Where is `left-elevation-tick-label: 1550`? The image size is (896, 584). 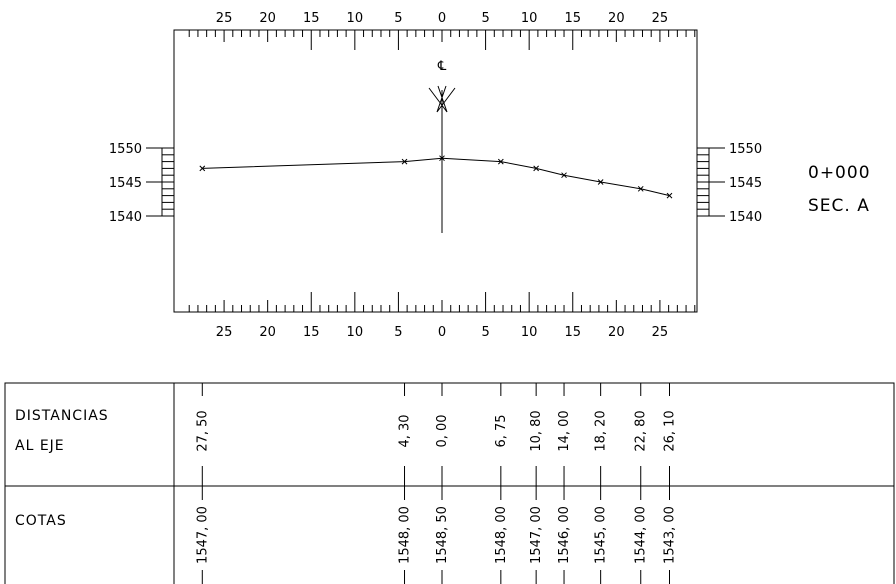
left-elevation-tick-label: 1550 is located at coordinates (125, 149).